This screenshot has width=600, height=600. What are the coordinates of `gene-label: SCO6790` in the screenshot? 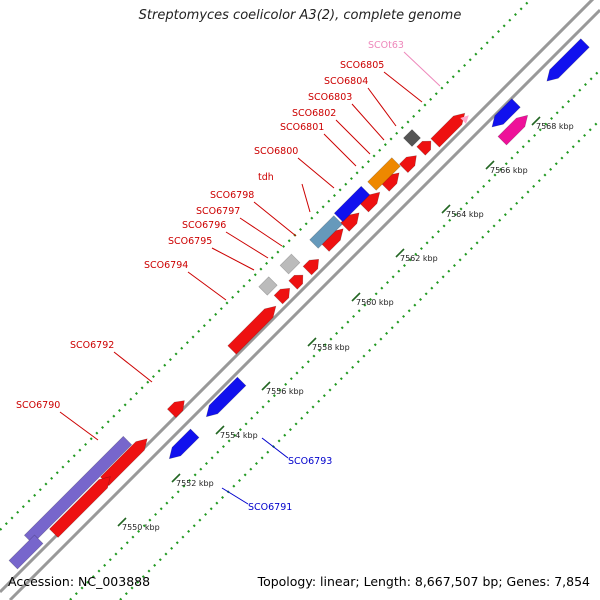 It's located at (38, 405).